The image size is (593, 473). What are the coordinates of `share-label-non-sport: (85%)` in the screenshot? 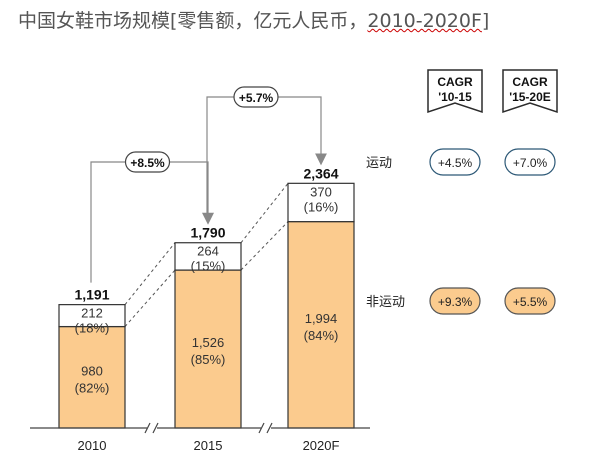 It's located at (208, 359).